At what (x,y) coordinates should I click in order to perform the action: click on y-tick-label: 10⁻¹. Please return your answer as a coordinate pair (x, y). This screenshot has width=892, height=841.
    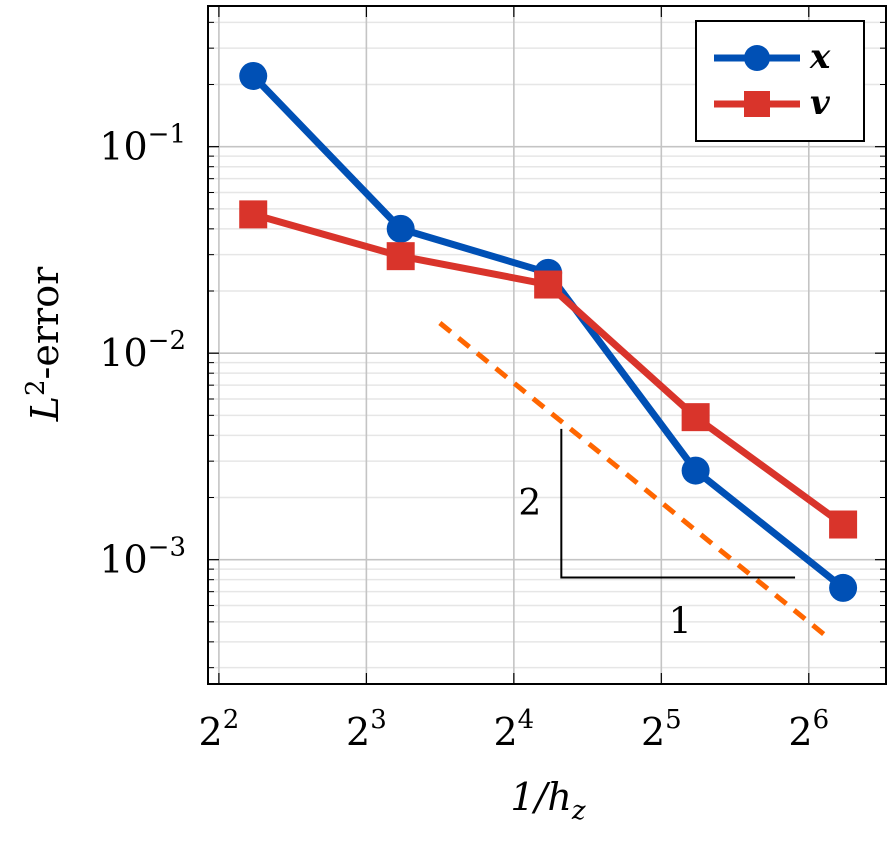
    Looking at the image, I should click on (142, 144).